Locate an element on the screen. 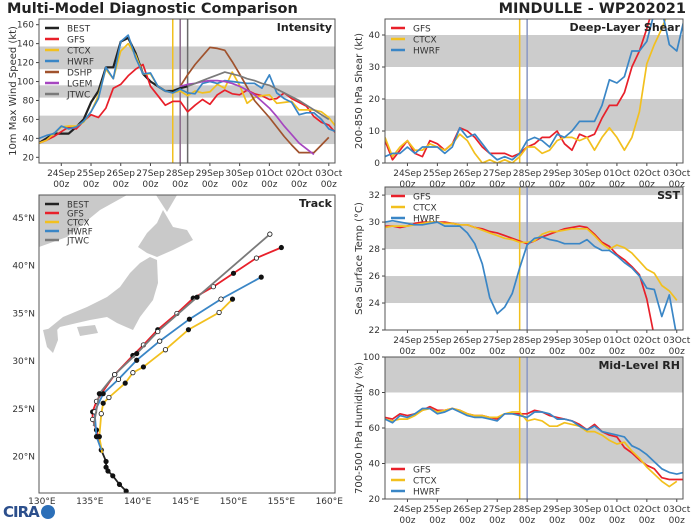 The width and height of the screenshot is (700, 525). sst-legend-label: GFS is located at coordinates (422, 198).